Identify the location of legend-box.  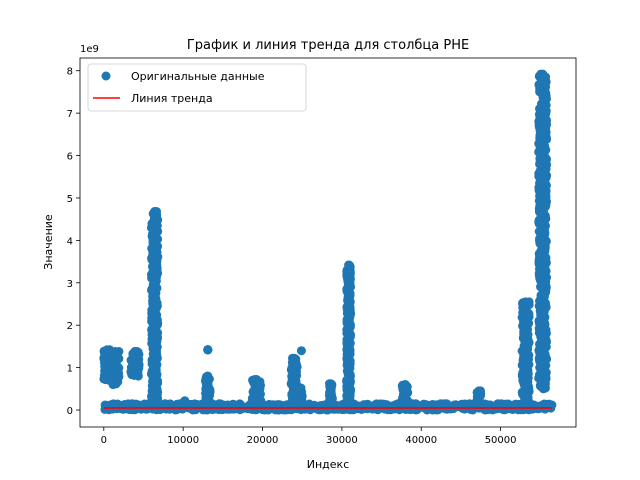
(197, 87).